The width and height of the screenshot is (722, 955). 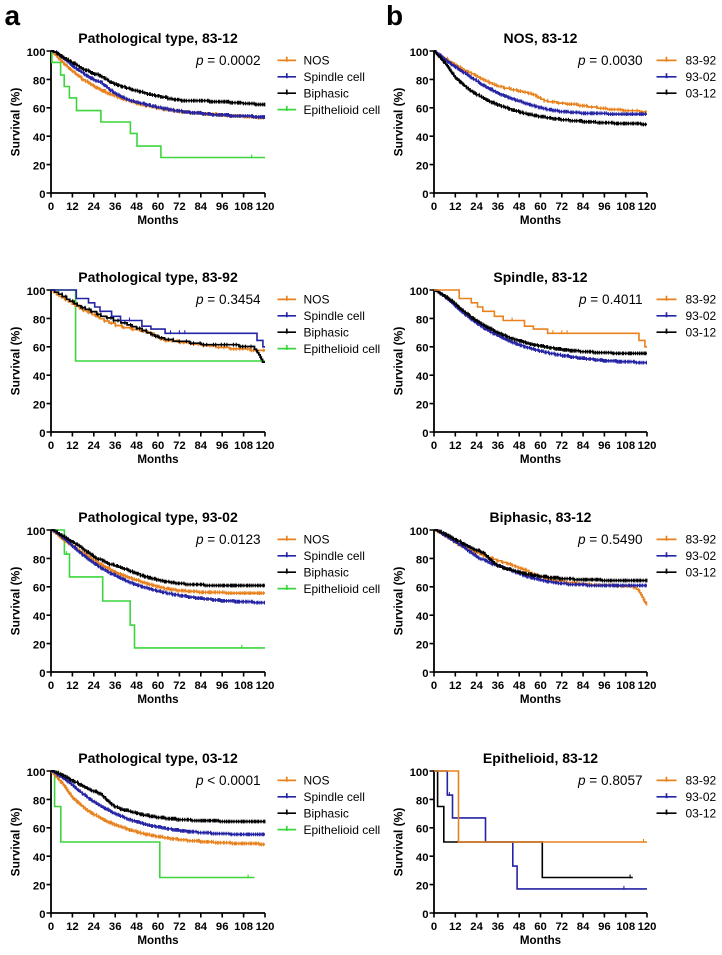 What do you see at coordinates (158, 38) in the screenshot?
I see `svg-text: Pathological type, 83-12` at bounding box center [158, 38].